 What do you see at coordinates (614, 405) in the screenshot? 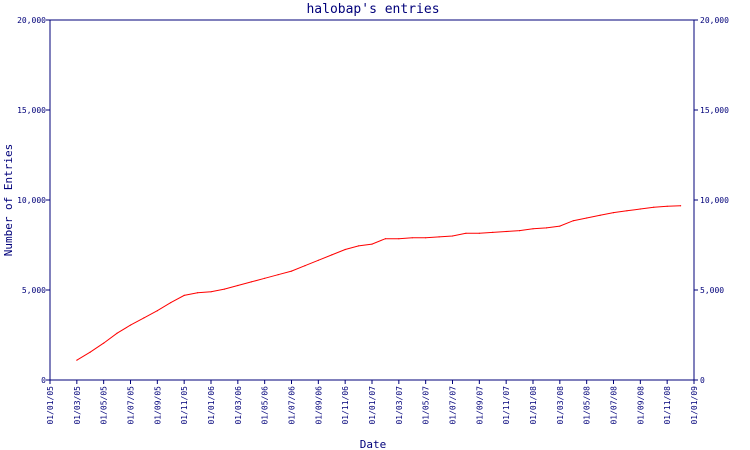
I see `x-tick-label: 01/07/08` at bounding box center [614, 405].